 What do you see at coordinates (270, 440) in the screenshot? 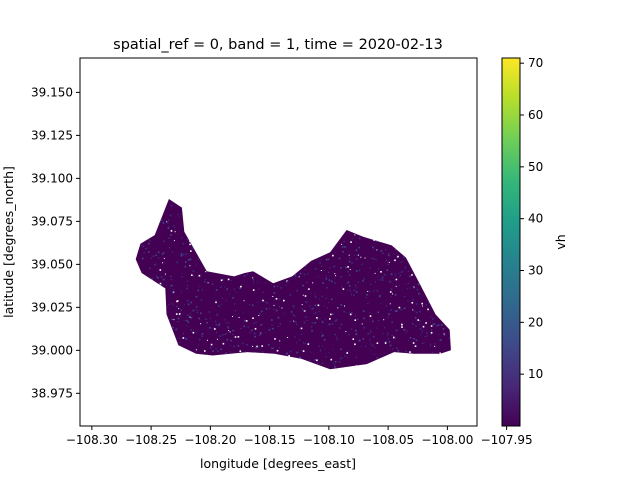
I see `x-tick-label: −108.15` at bounding box center [270, 440].